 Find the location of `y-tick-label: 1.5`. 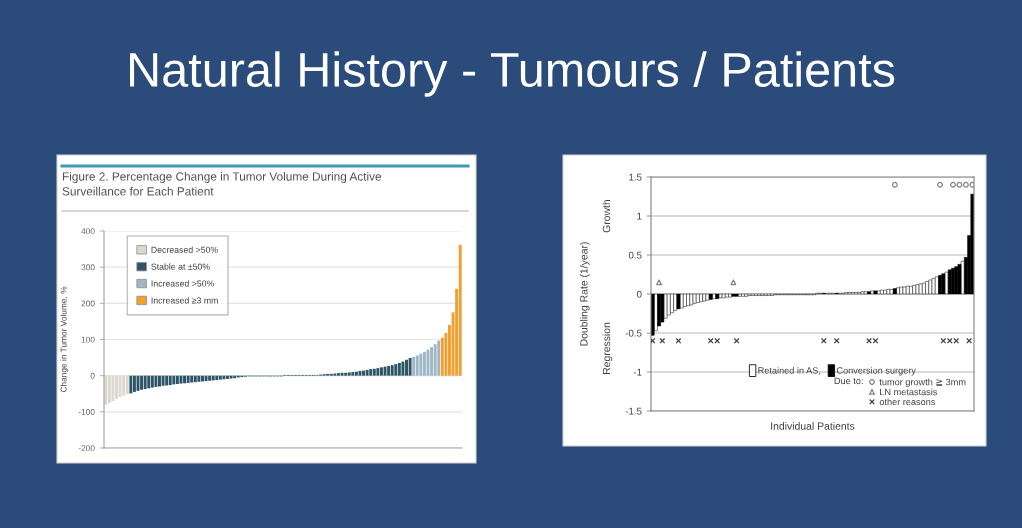

y-tick-label: 1.5 is located at coordinates (635, 177).